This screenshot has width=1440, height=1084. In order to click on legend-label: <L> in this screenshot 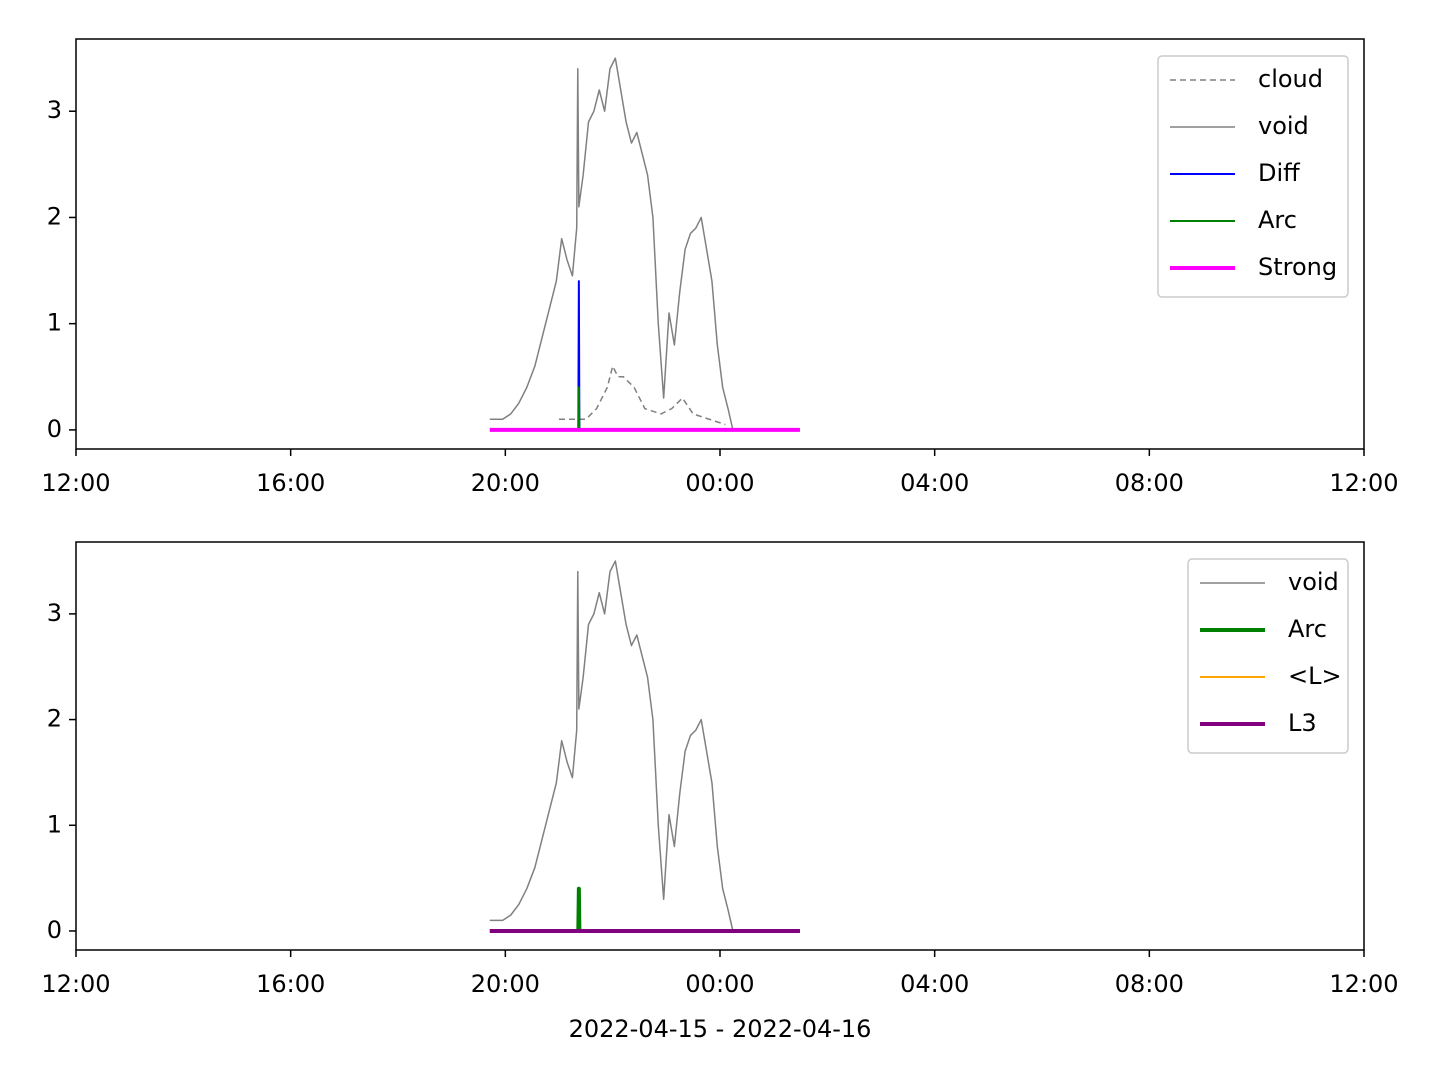, I will do `click(1315, 676)`.